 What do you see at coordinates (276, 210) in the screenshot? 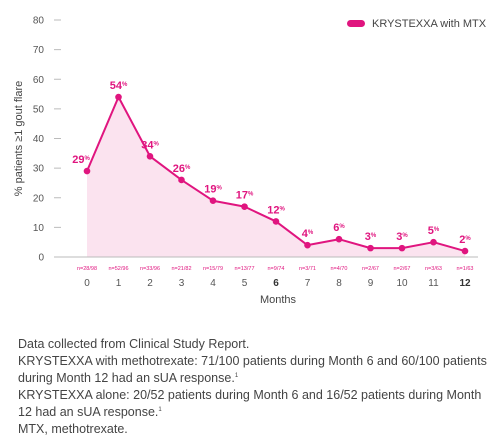
I see `data-label: 12%` at bounding box center [276, 210].